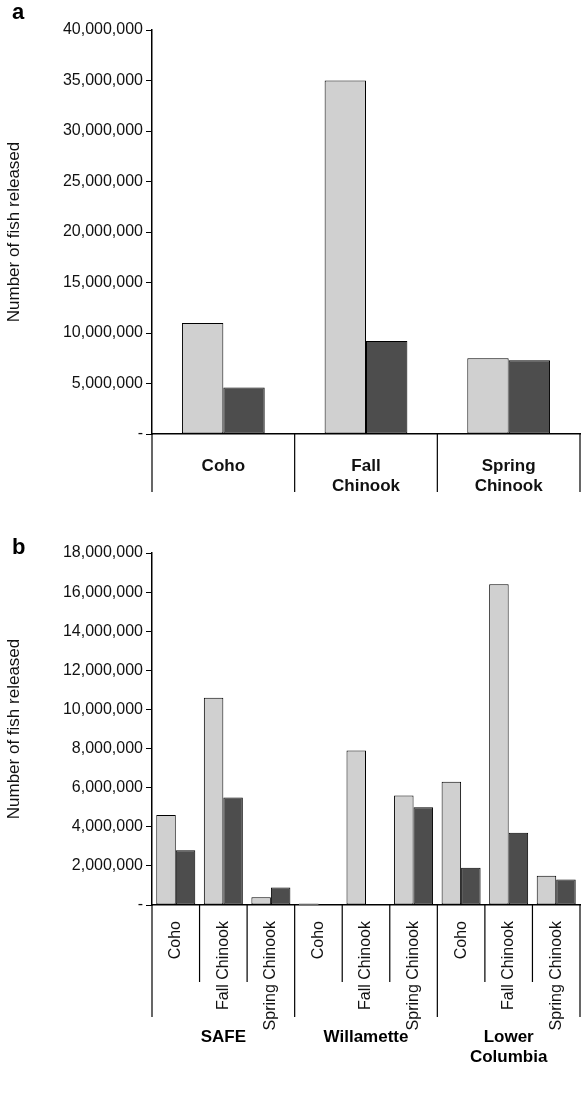 The height and width of the screenshot is (1101, 588). Describe the element at coordinates (107, 382) in the screenshot. I see `y-tick-label: 5,000,000` at that location.